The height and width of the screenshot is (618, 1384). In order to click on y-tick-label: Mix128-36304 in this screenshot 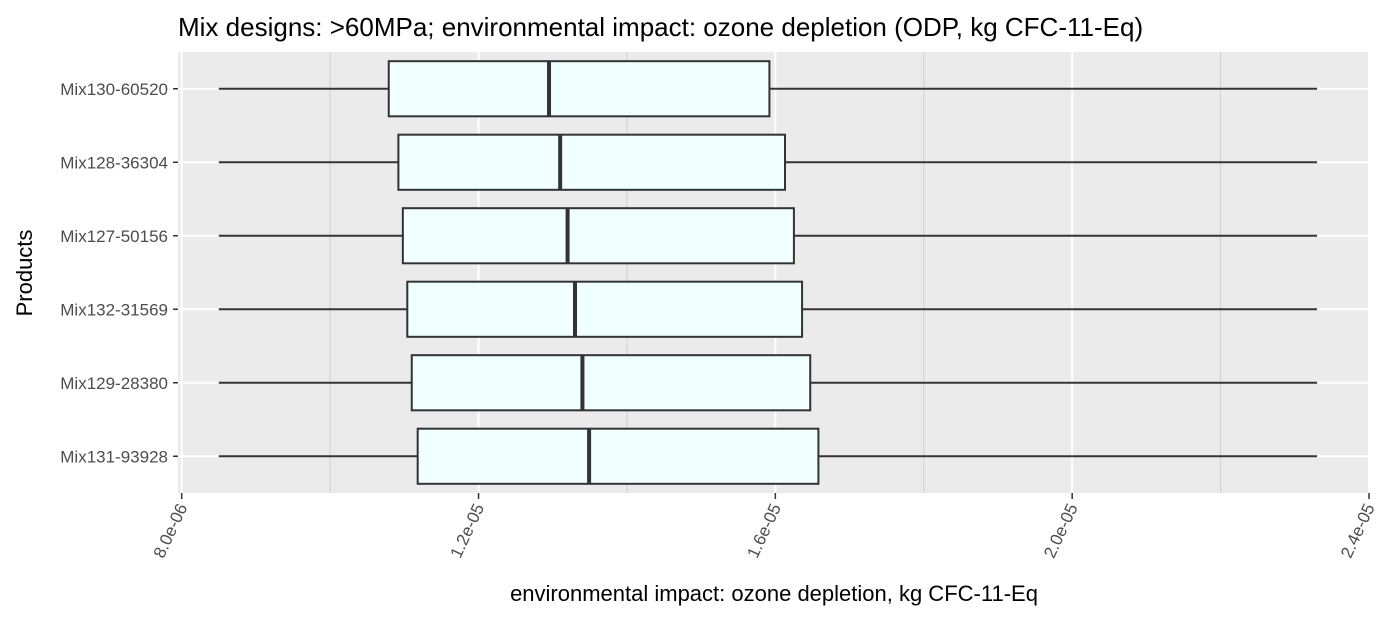, I will do `click(114, 162)`.